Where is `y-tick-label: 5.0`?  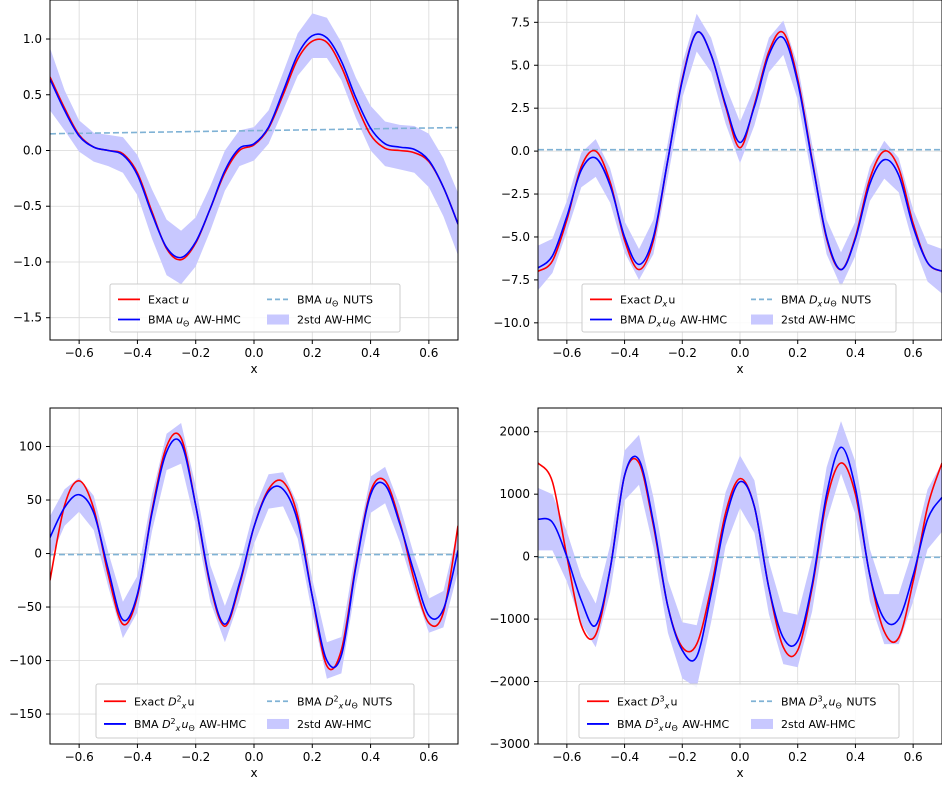 y-tick-label: 5.0 is located at coordinates (520, 65).